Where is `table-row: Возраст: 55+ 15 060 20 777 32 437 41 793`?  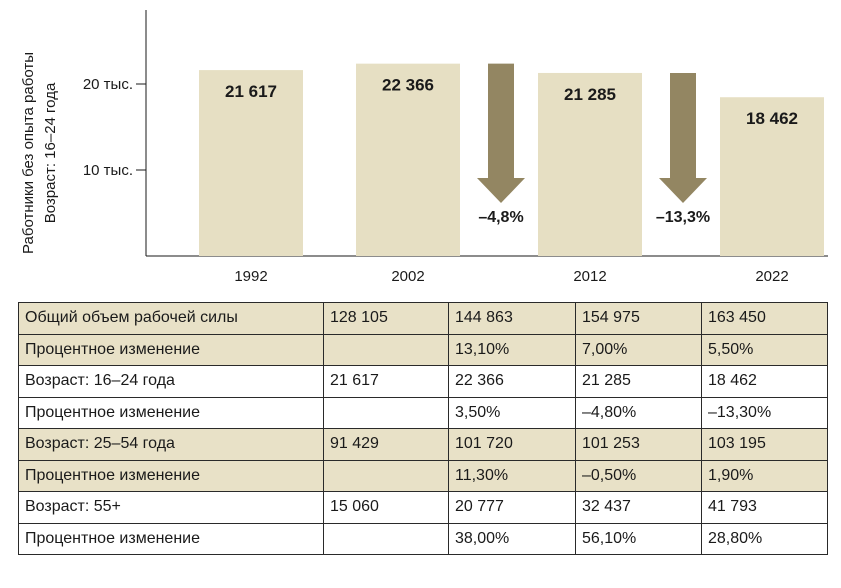 table-row: Возраст: 55+ 15 060 20 777 32 437 41 793 is located at coordinates (423, 507).